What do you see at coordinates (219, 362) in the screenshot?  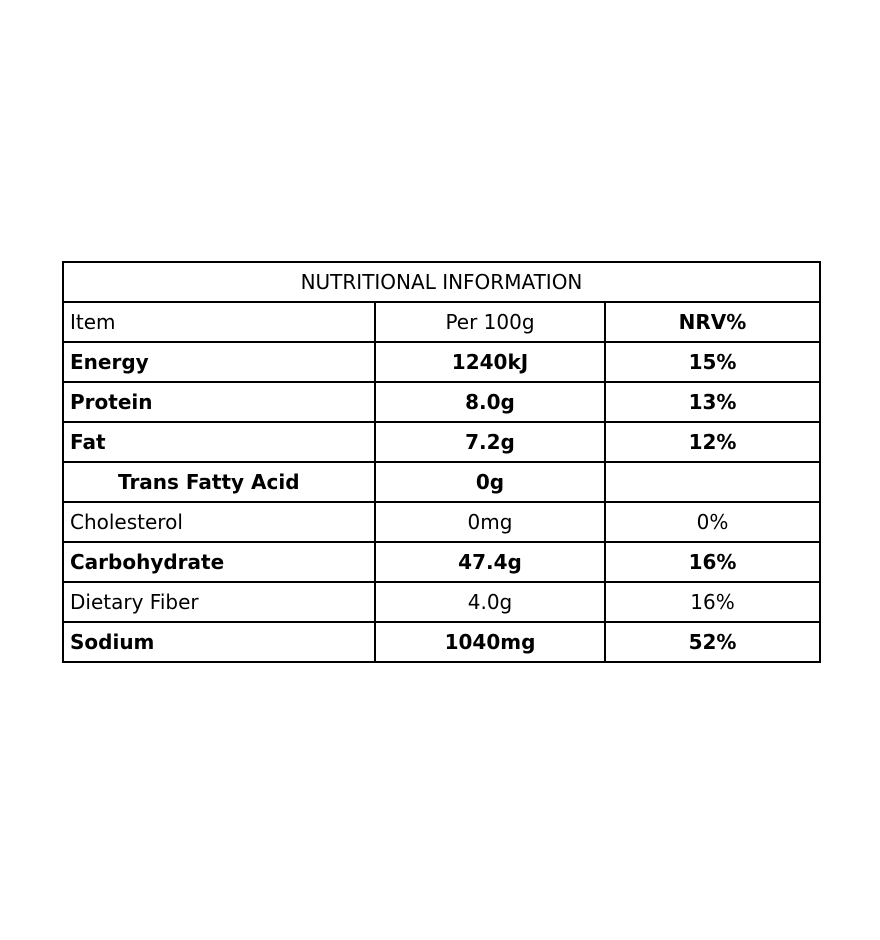 I see `row-item: Energy` at bounding box center [219, 362].